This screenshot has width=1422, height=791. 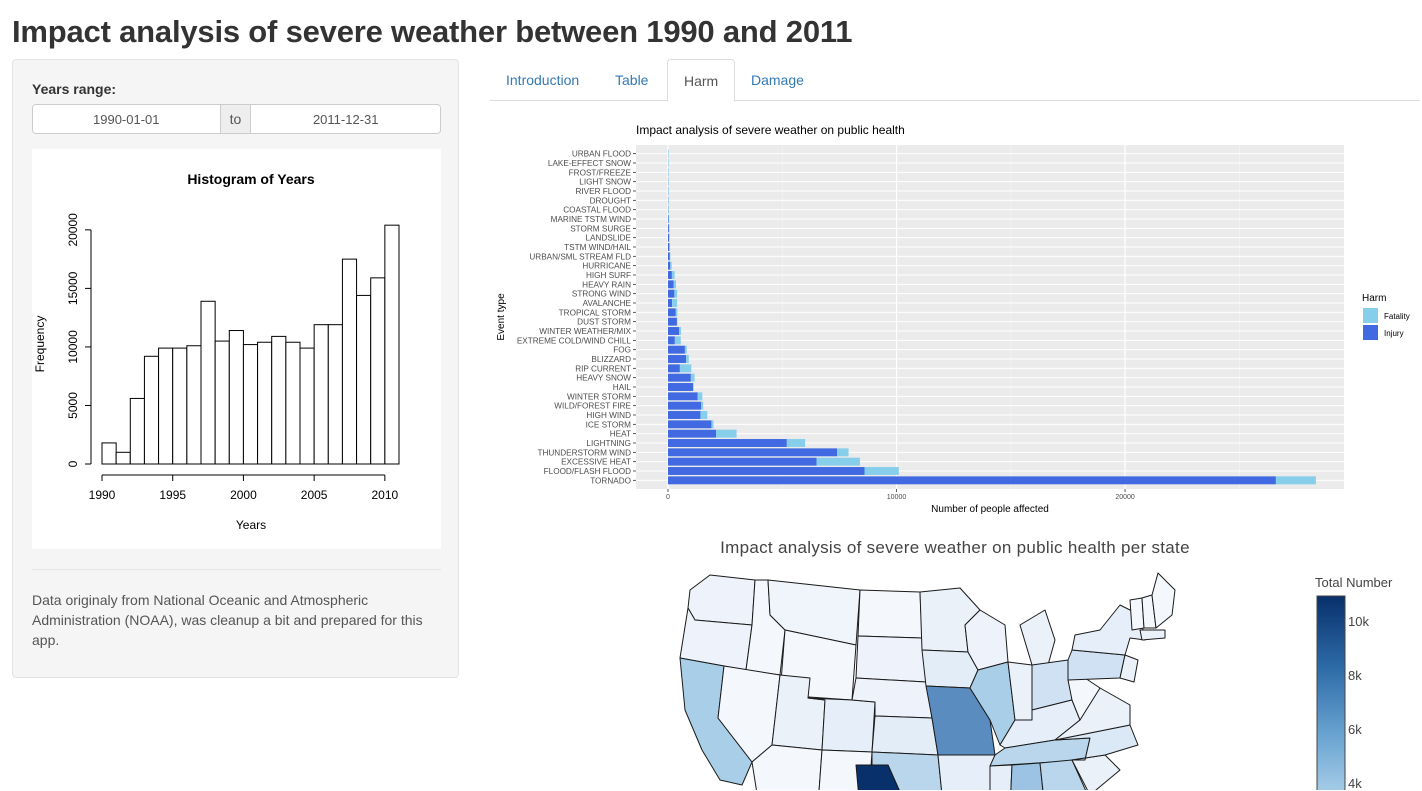 What do you see at coordinates (677, 340) in the screenshot?
I see `bar-fatality-extreme-cold-wind-chill` at bounding box center [677, 340].